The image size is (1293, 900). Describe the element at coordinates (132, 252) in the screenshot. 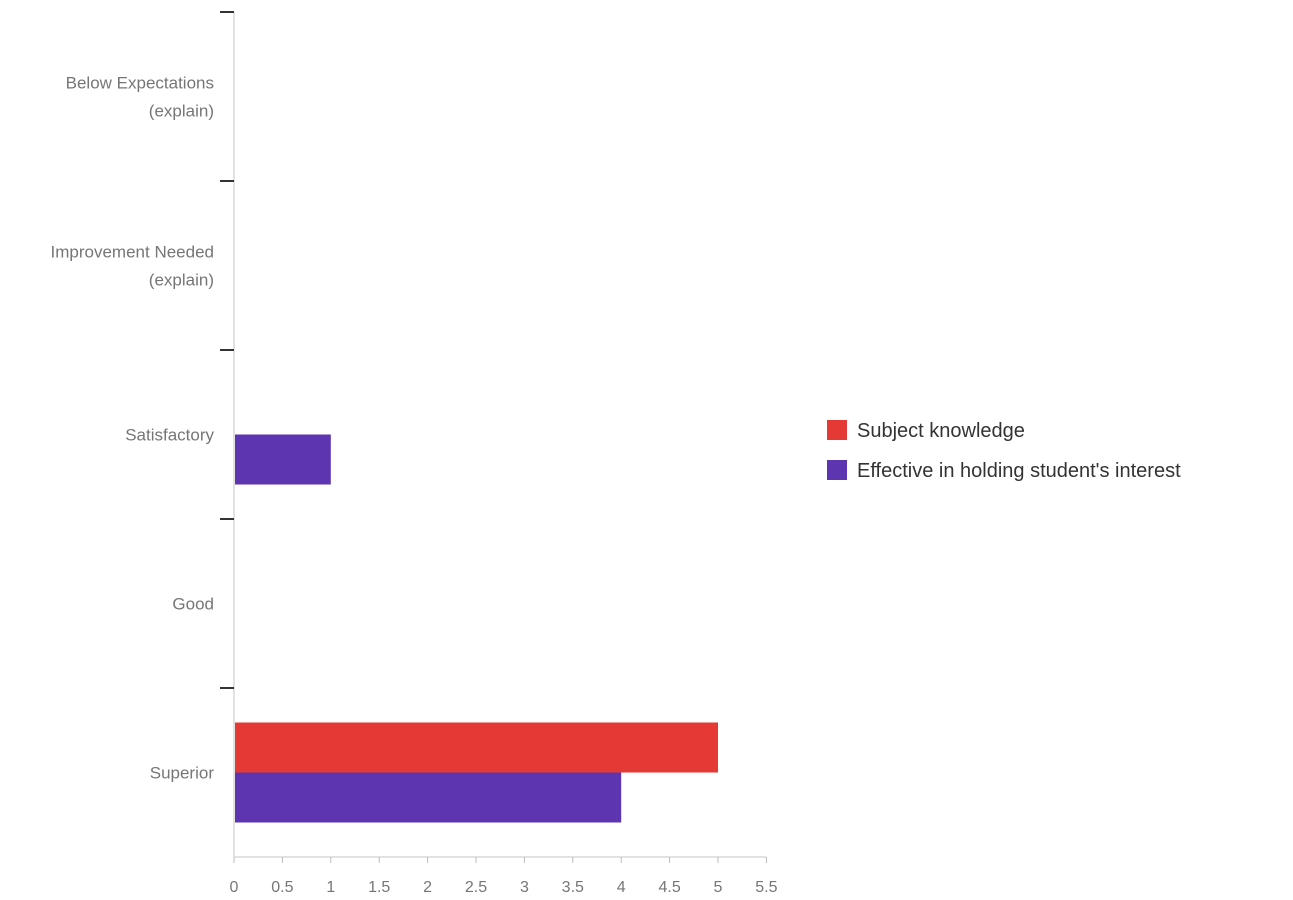

I see `y-tick-label-line: Improvement Needed` at that location.